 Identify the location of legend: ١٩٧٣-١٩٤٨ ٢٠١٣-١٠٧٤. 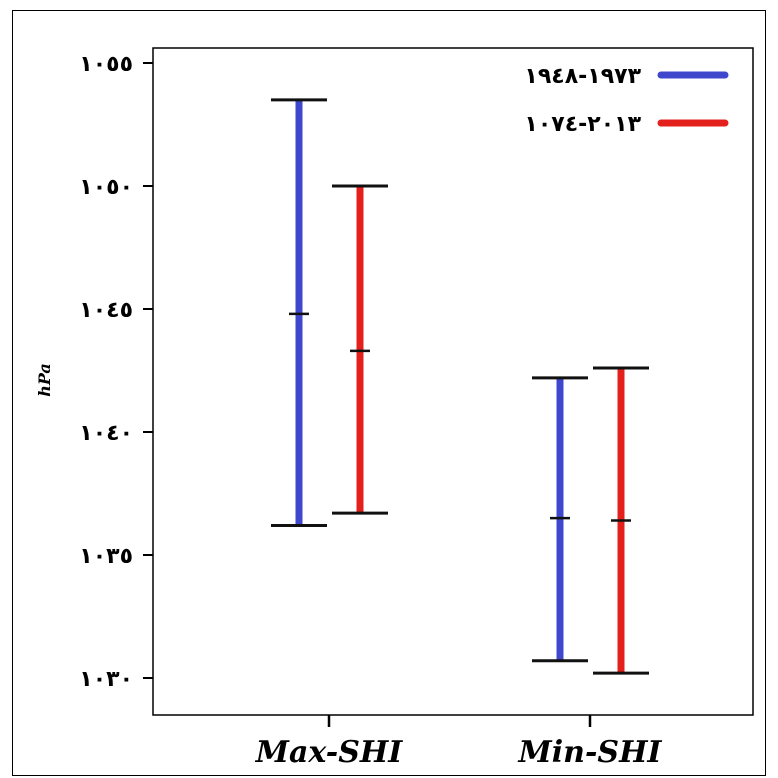
(626, 100).